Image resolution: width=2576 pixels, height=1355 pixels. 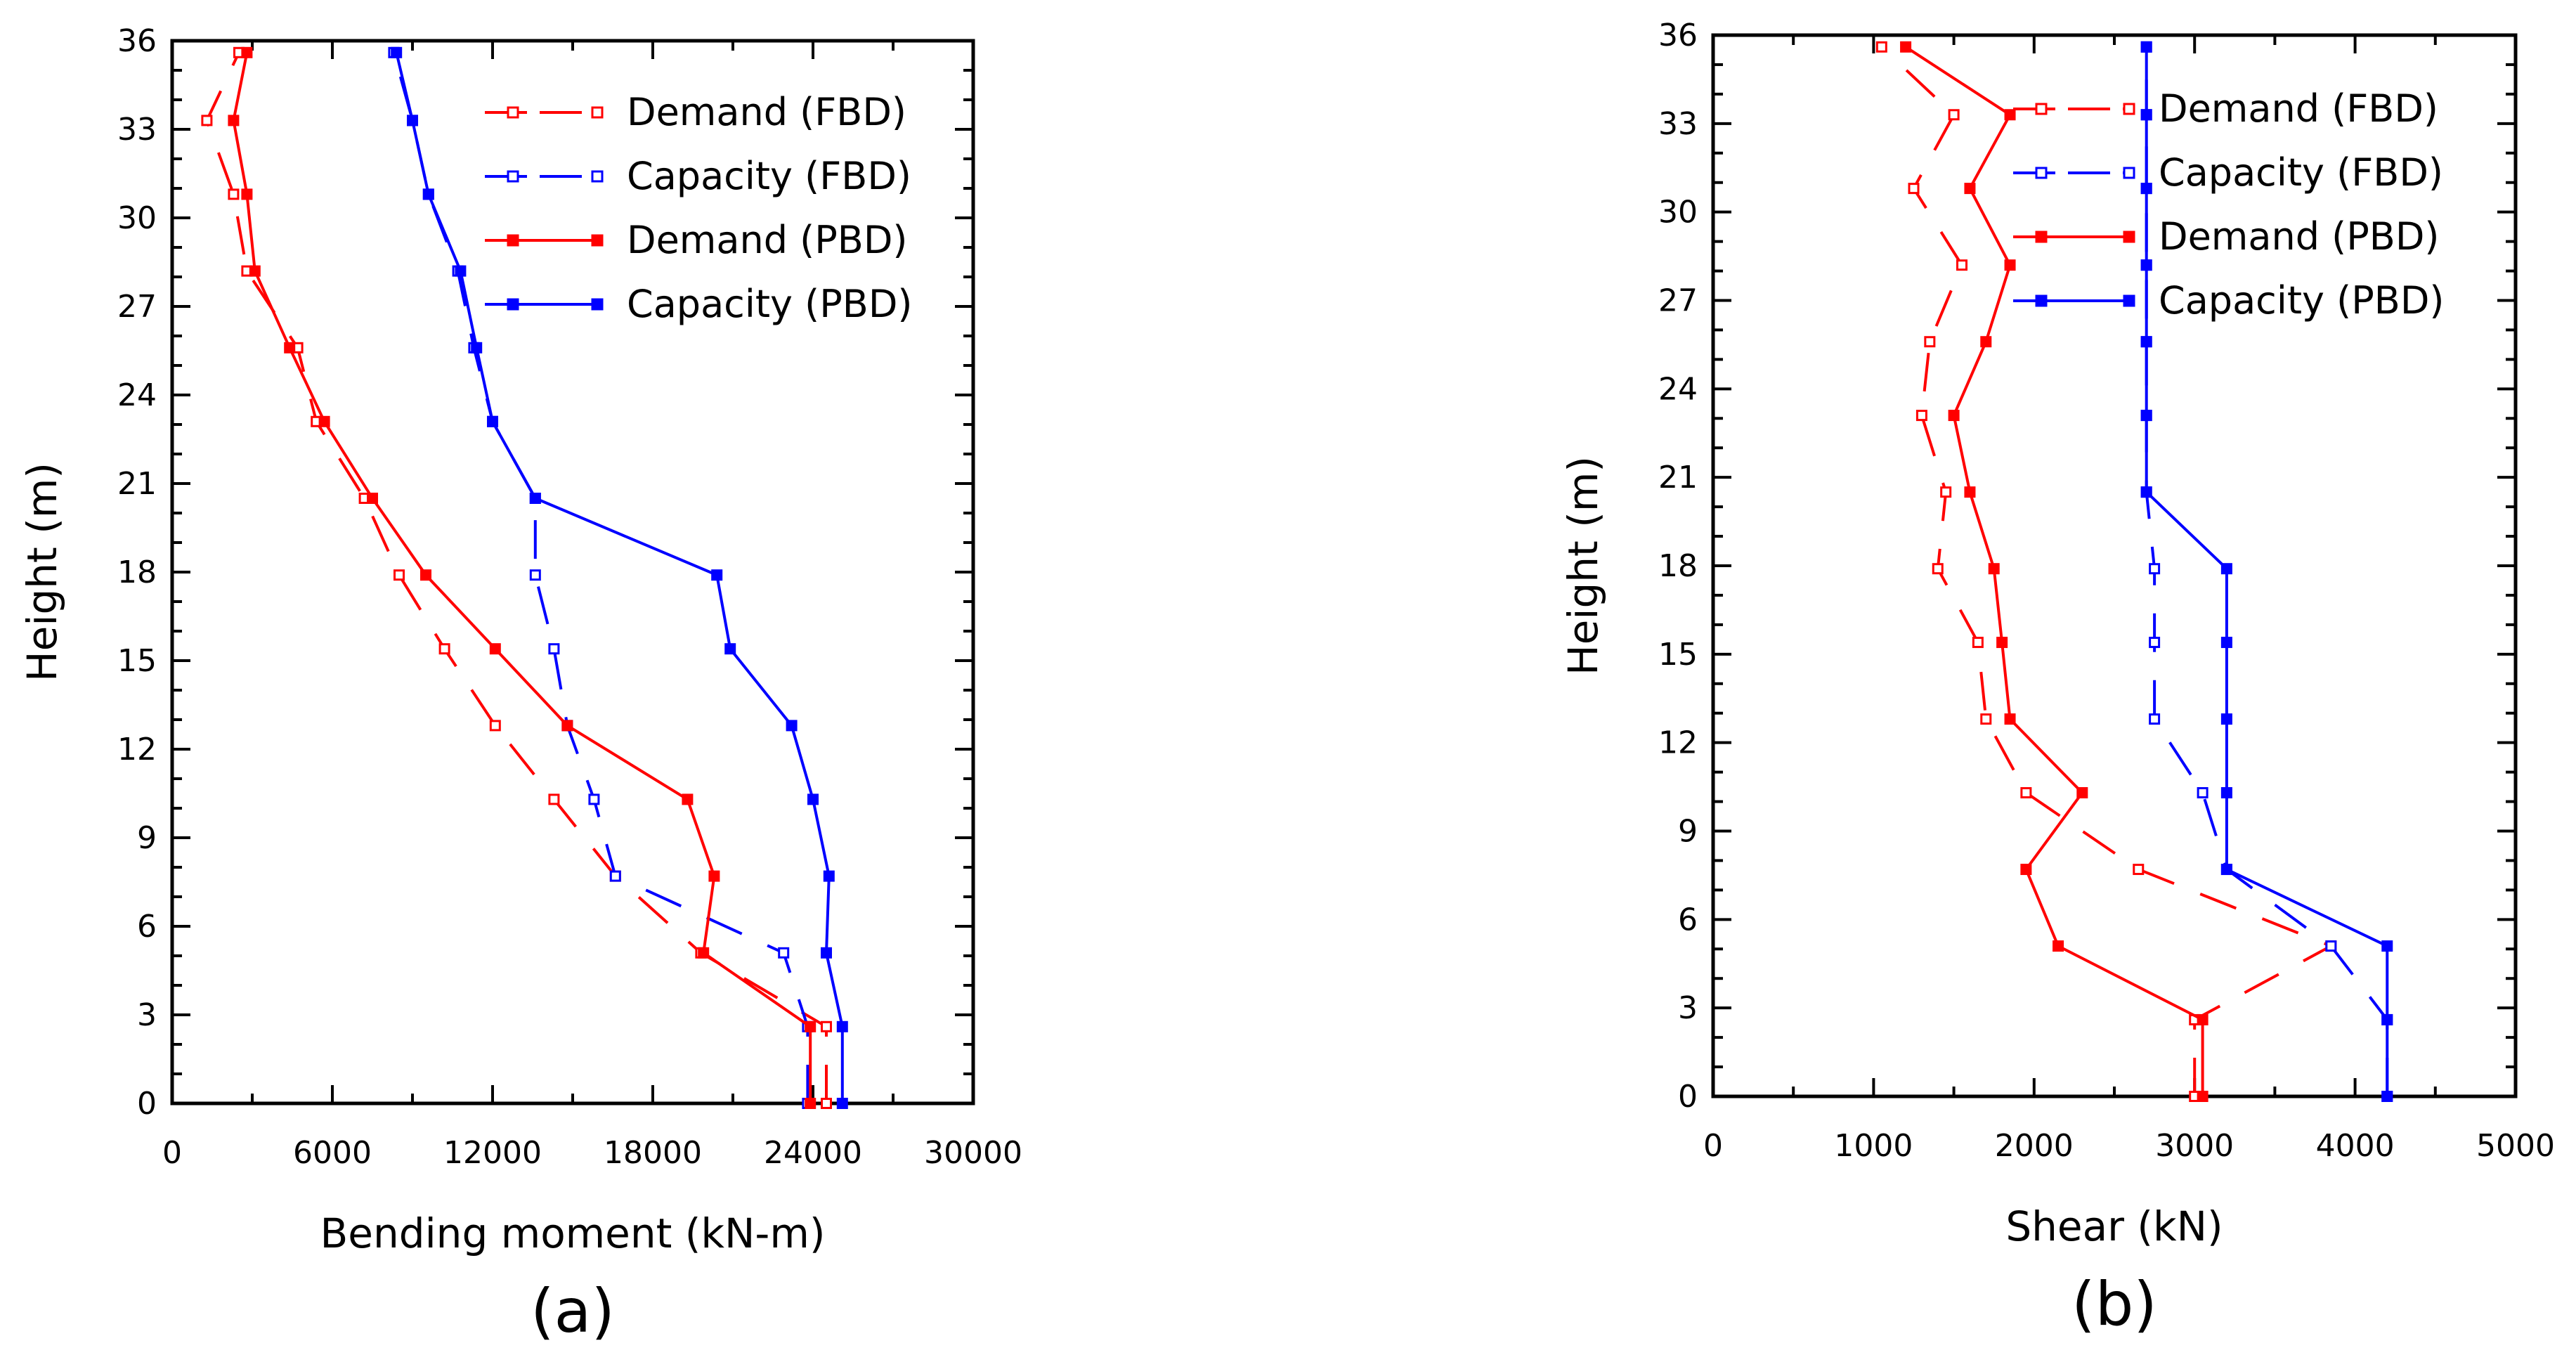 I want to click on y-tick-label: 33, so click(x=1678, y=124).